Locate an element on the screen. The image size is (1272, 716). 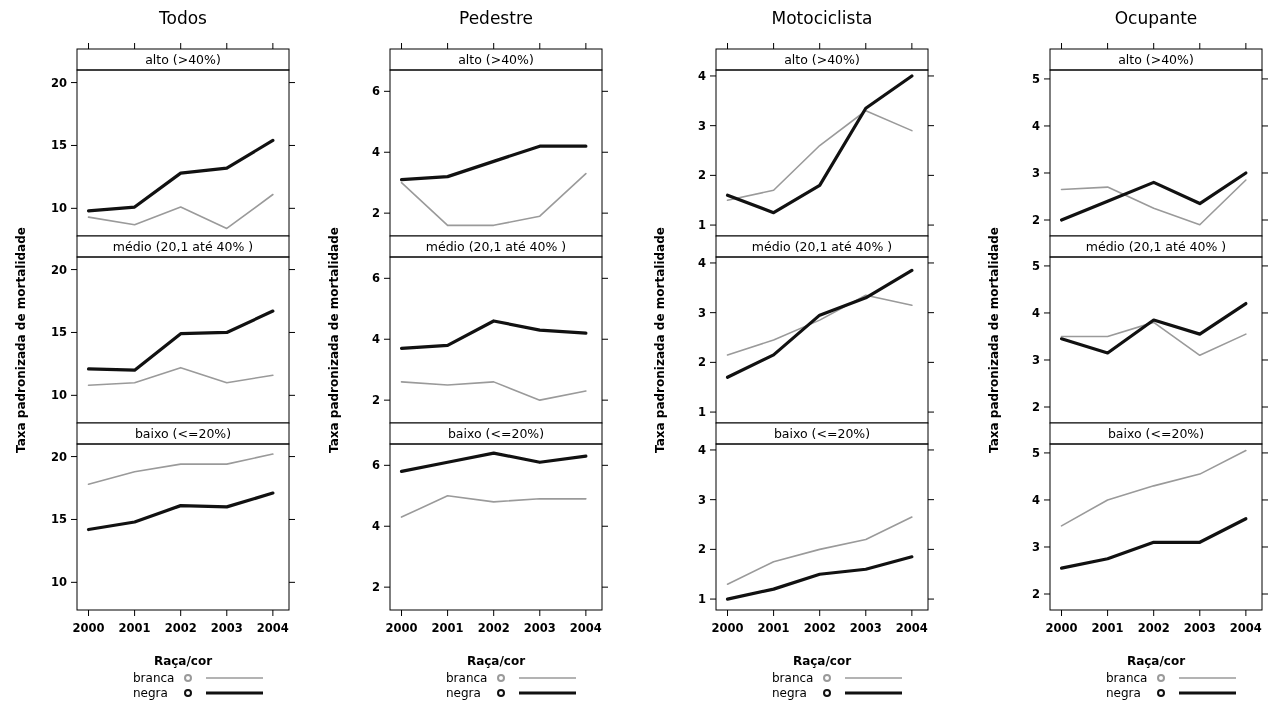
chart-title: Ocupante is located at coordinates (1156, 18).